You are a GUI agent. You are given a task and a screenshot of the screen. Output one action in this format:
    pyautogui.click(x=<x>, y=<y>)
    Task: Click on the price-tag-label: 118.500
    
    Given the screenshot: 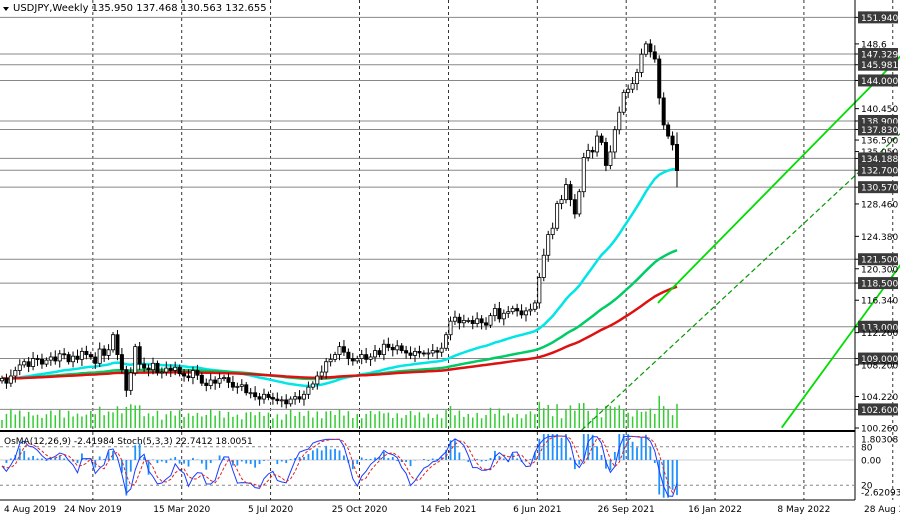 What is the action you would take?
    pyautogui.click(x=879, y=285)
    